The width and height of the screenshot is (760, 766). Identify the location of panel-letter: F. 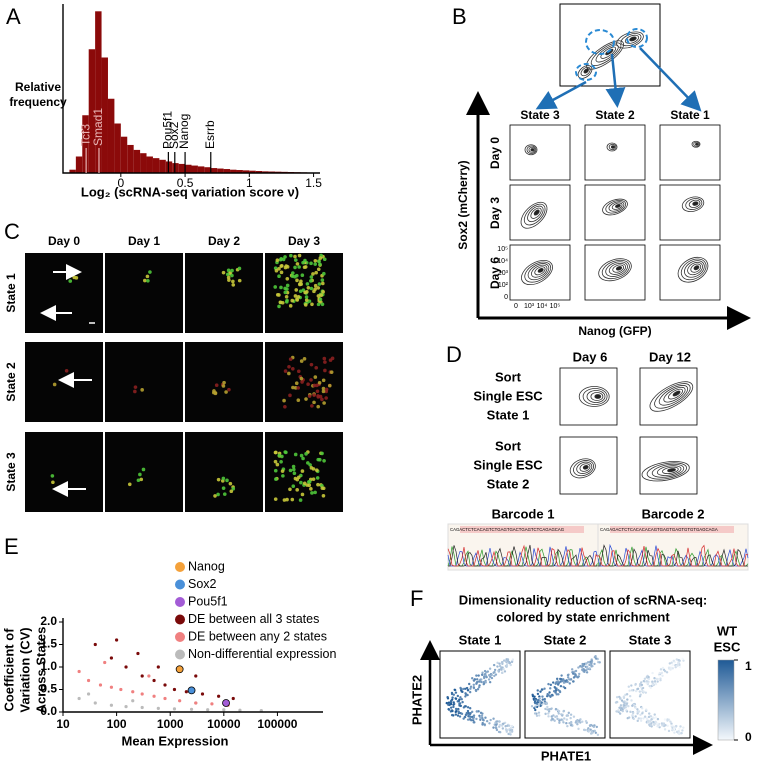
(416, 598).